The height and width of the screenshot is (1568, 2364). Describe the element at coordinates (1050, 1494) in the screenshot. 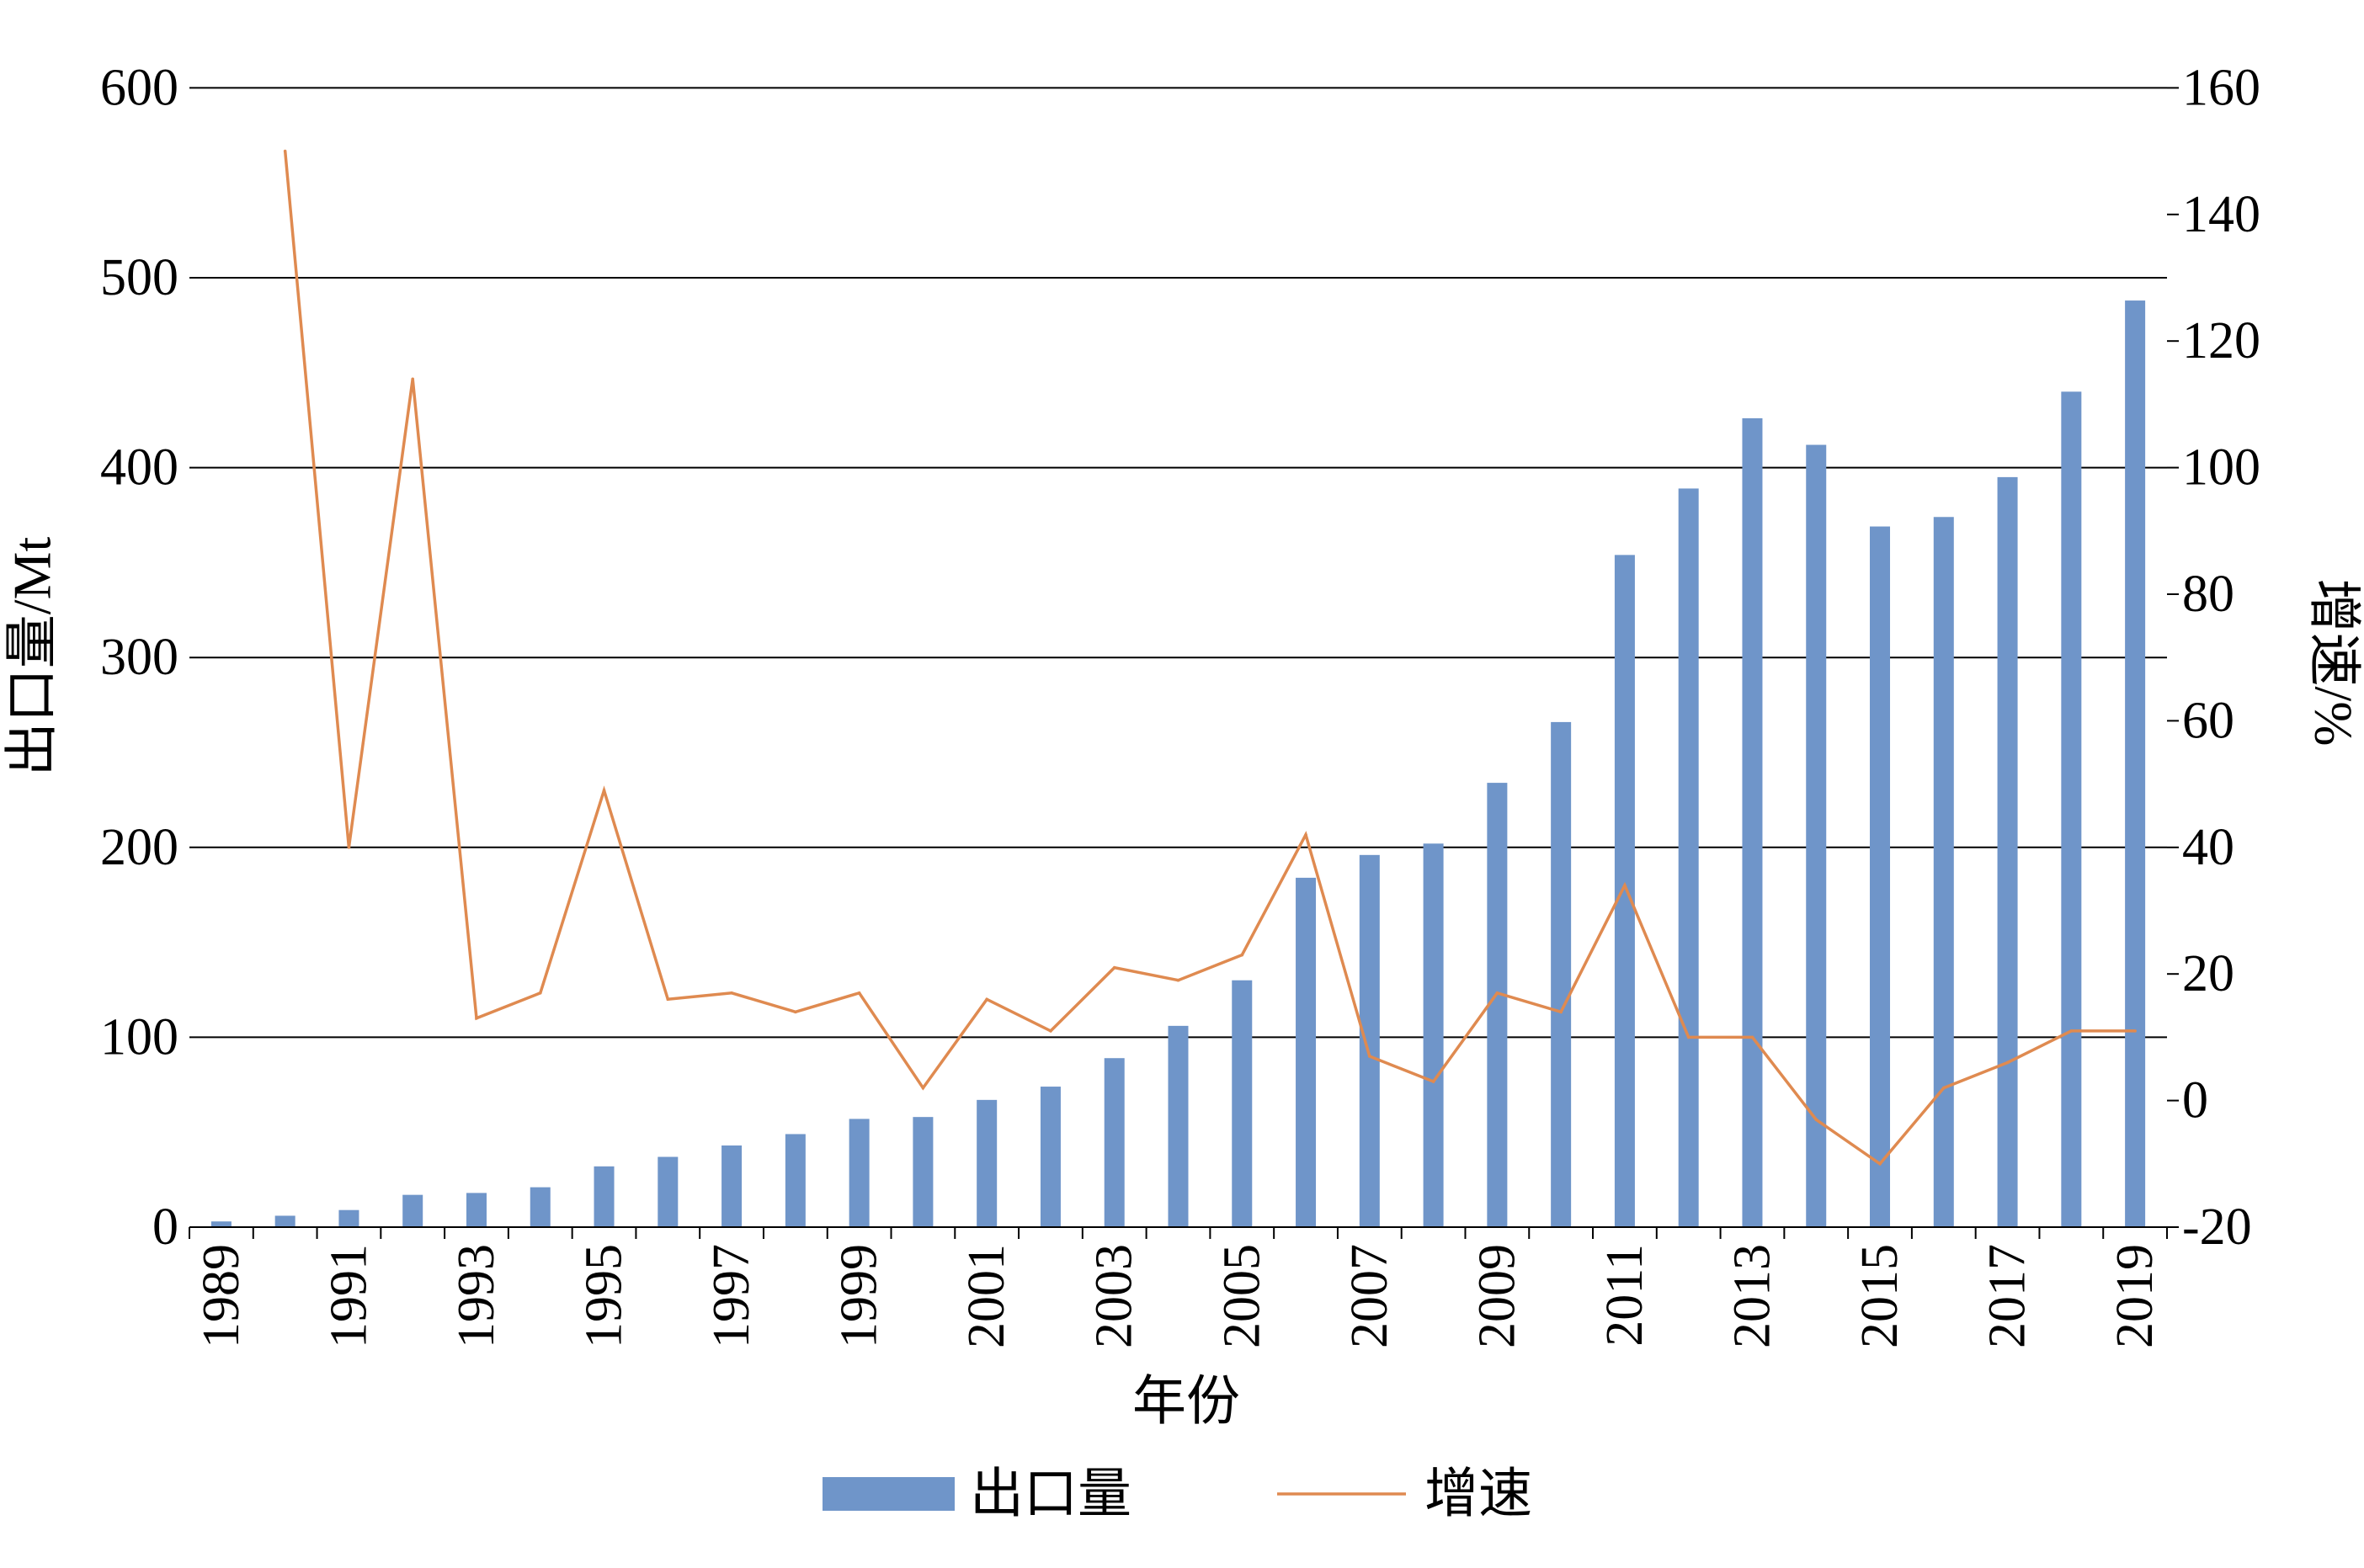

I see `legend-label-export-volume: 出口量` at that location.